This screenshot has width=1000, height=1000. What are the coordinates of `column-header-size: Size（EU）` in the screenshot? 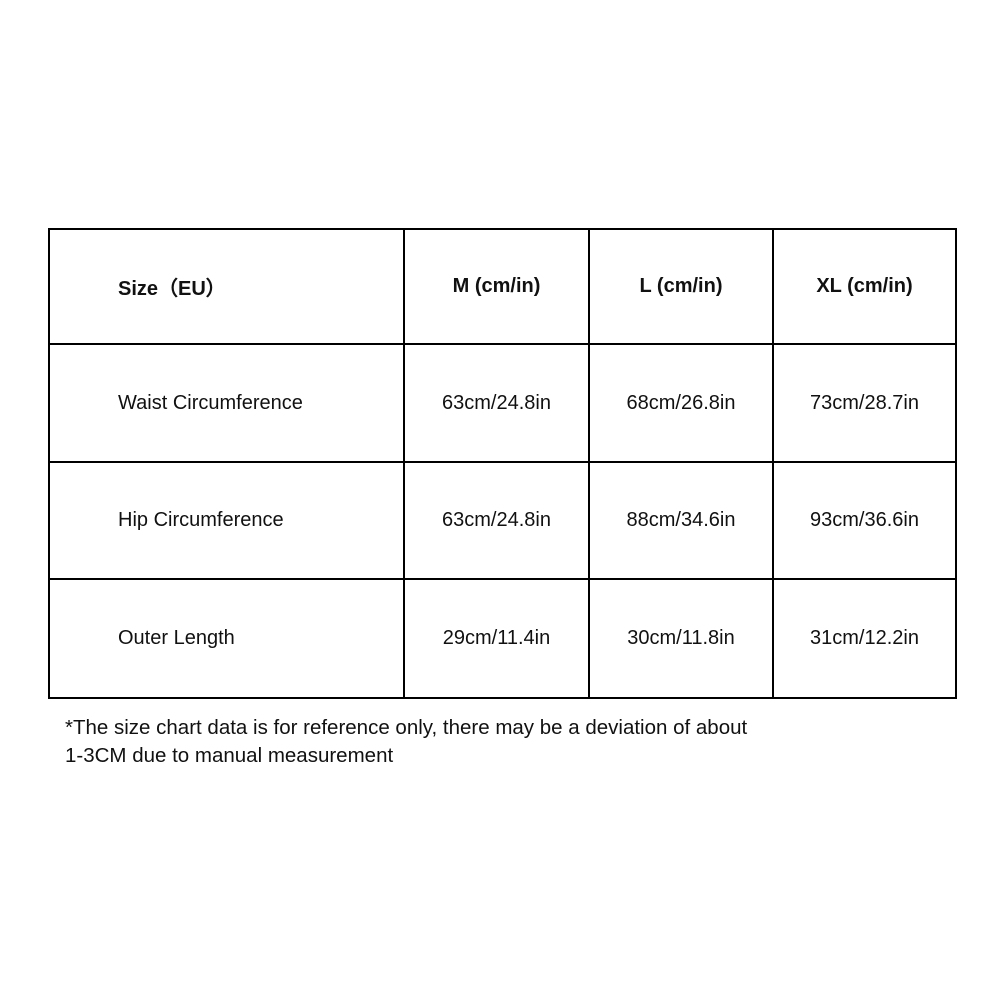 It's located at (226, 286).